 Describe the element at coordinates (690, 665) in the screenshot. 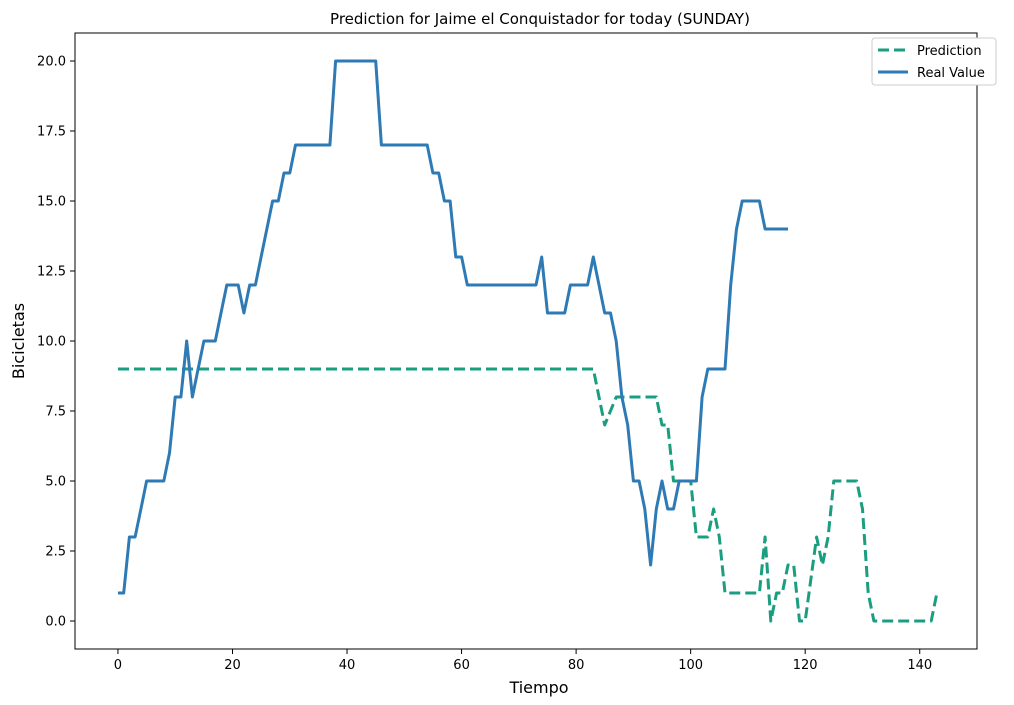

I see `x-tick-label: 100` at that location.